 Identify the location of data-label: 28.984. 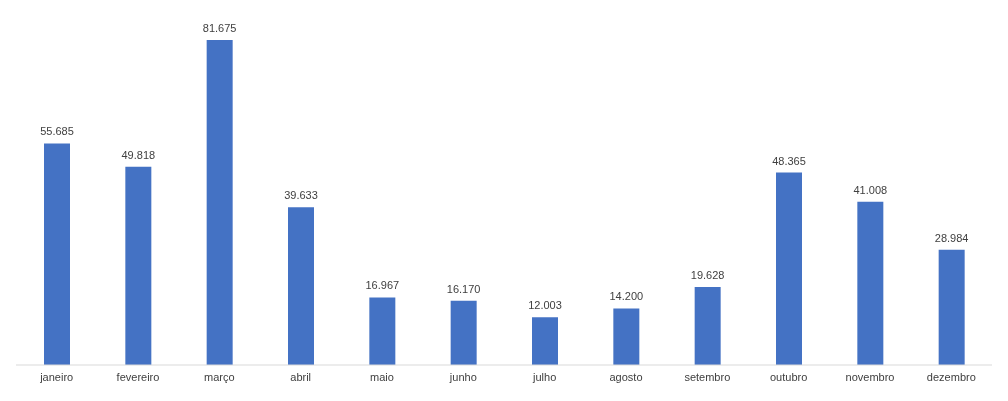
(951, 237).